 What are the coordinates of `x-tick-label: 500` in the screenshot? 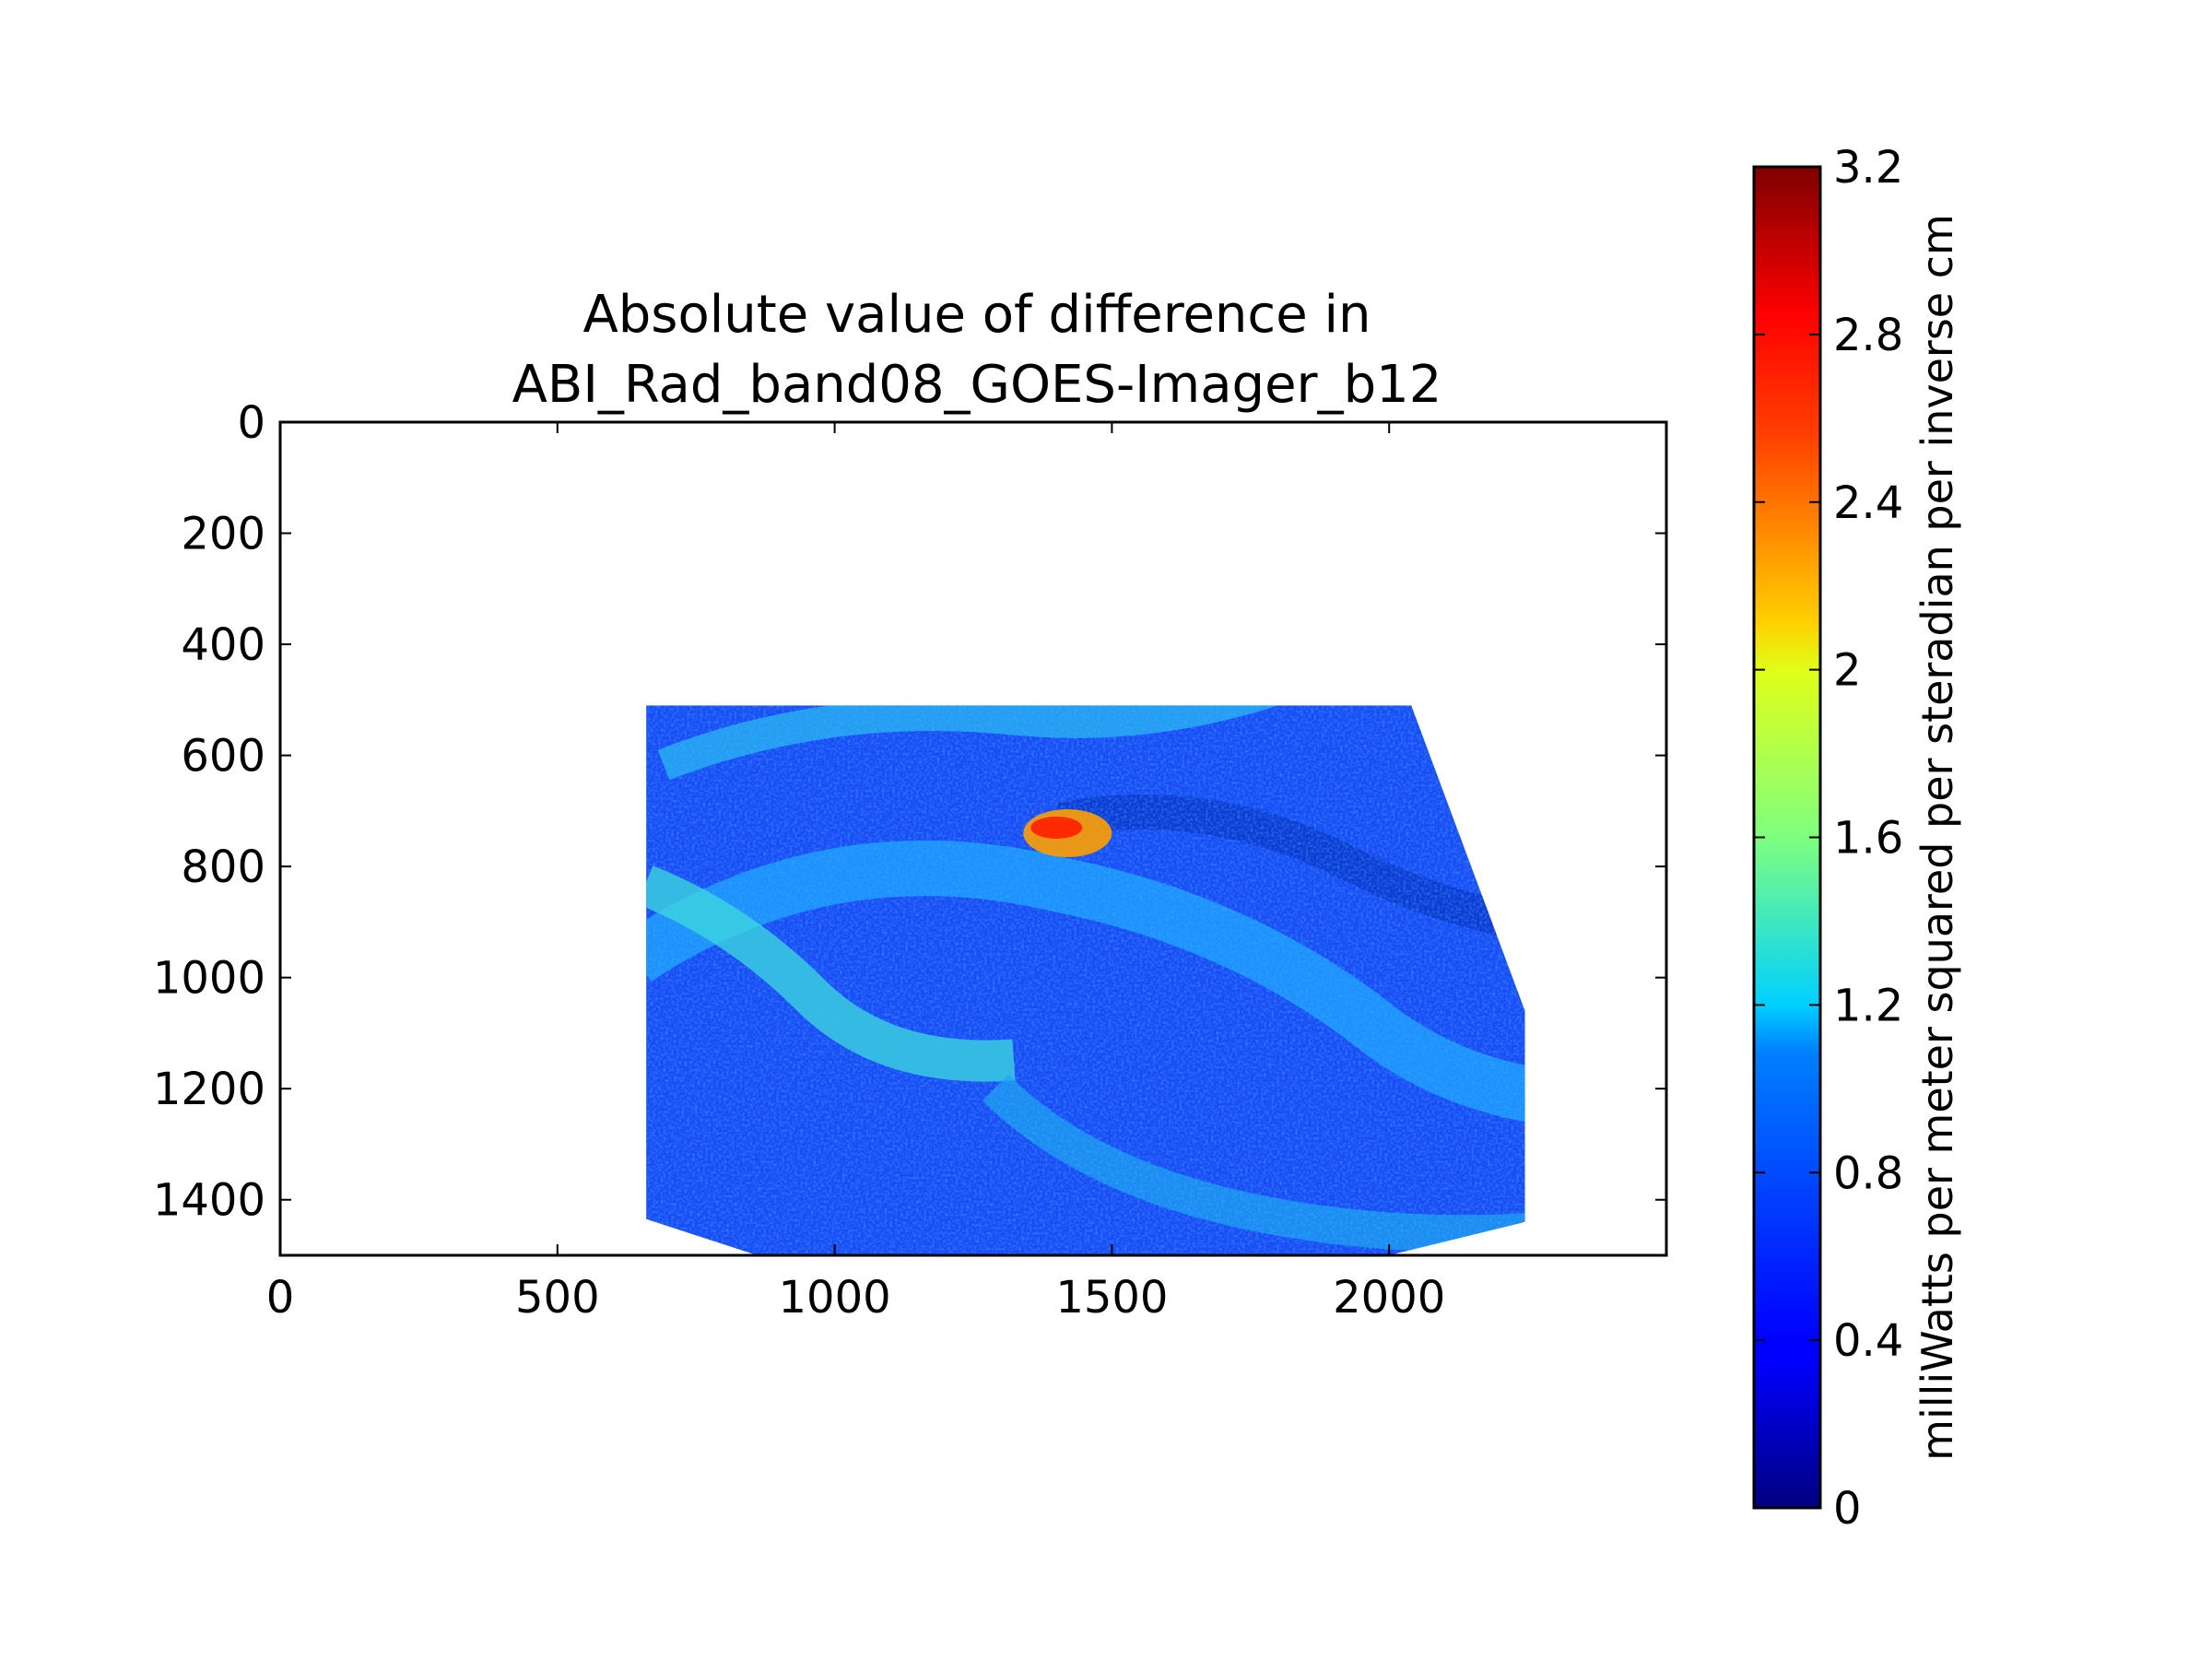 It's located at (557, 1298).